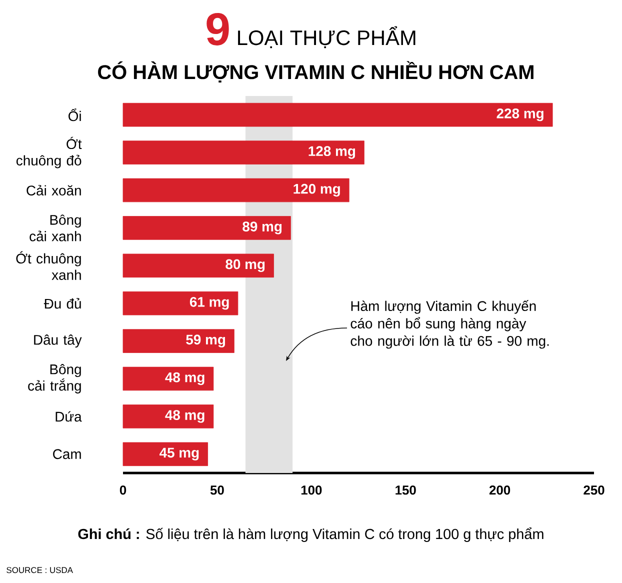  What do you see at coordinates (262, 228) in the screenshot?
I see `data-label: 89 mg` at bounding box center [262, 228].